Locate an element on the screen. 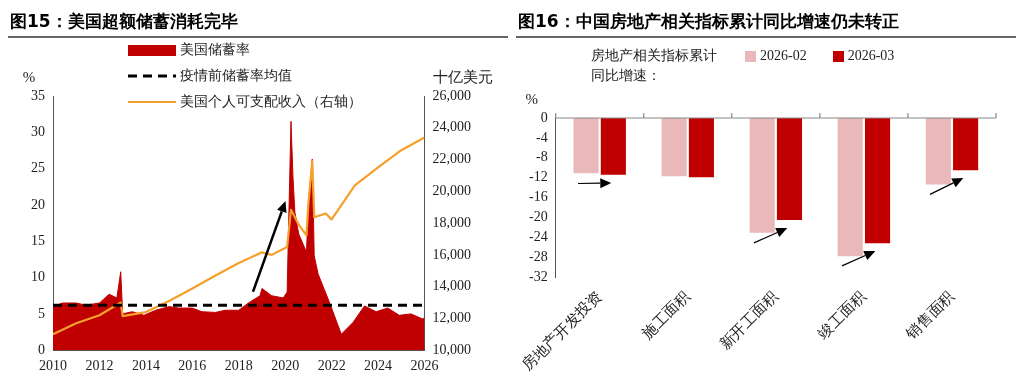  y2-tick-label: 14,000 is located at coordinates (451, 286).